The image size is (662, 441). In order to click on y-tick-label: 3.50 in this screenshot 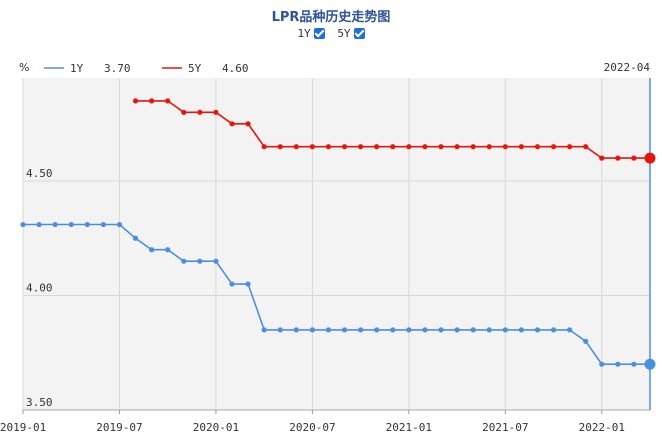, I will do `click(39, 402)`.